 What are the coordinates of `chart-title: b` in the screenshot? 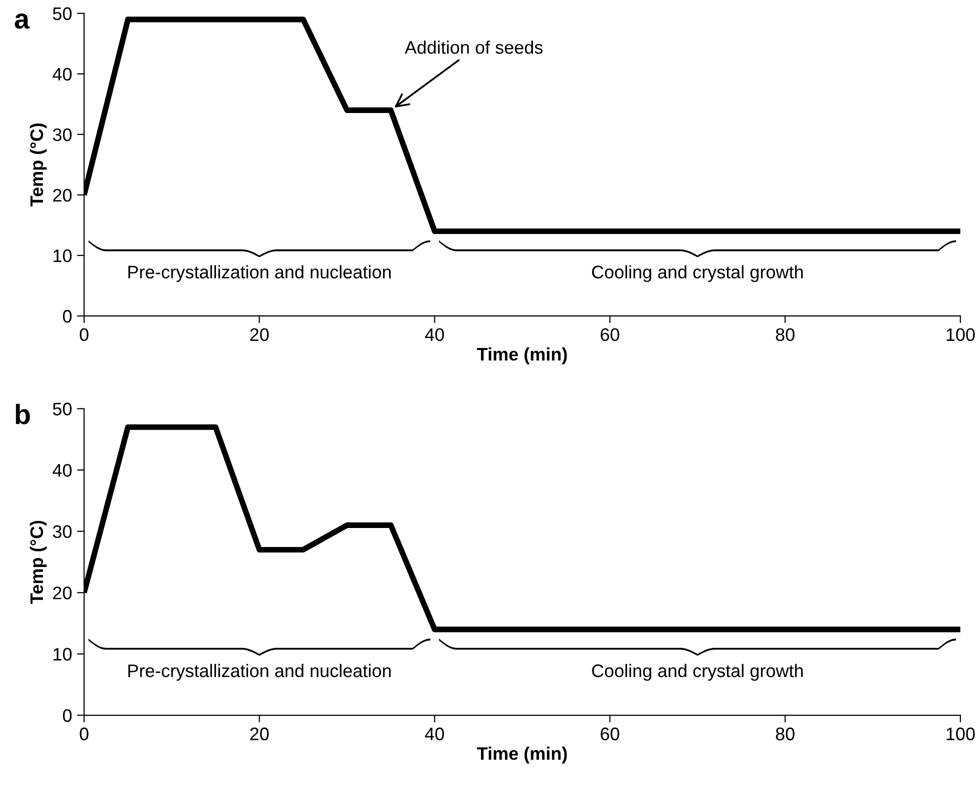 It's located at (23, 414).